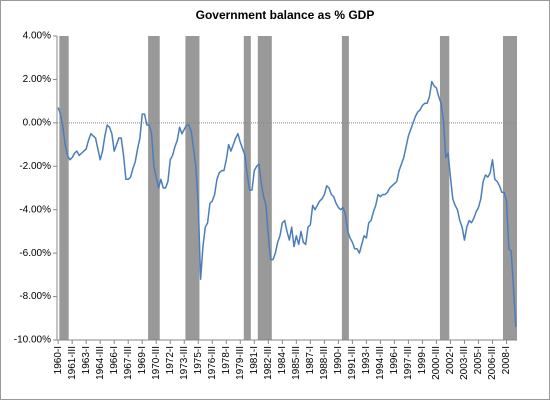 The image size is (550, 400). Describe the element at coordinates (240, 363) in the screenshot. I see `x-tick-label: 1979-III` at that location.